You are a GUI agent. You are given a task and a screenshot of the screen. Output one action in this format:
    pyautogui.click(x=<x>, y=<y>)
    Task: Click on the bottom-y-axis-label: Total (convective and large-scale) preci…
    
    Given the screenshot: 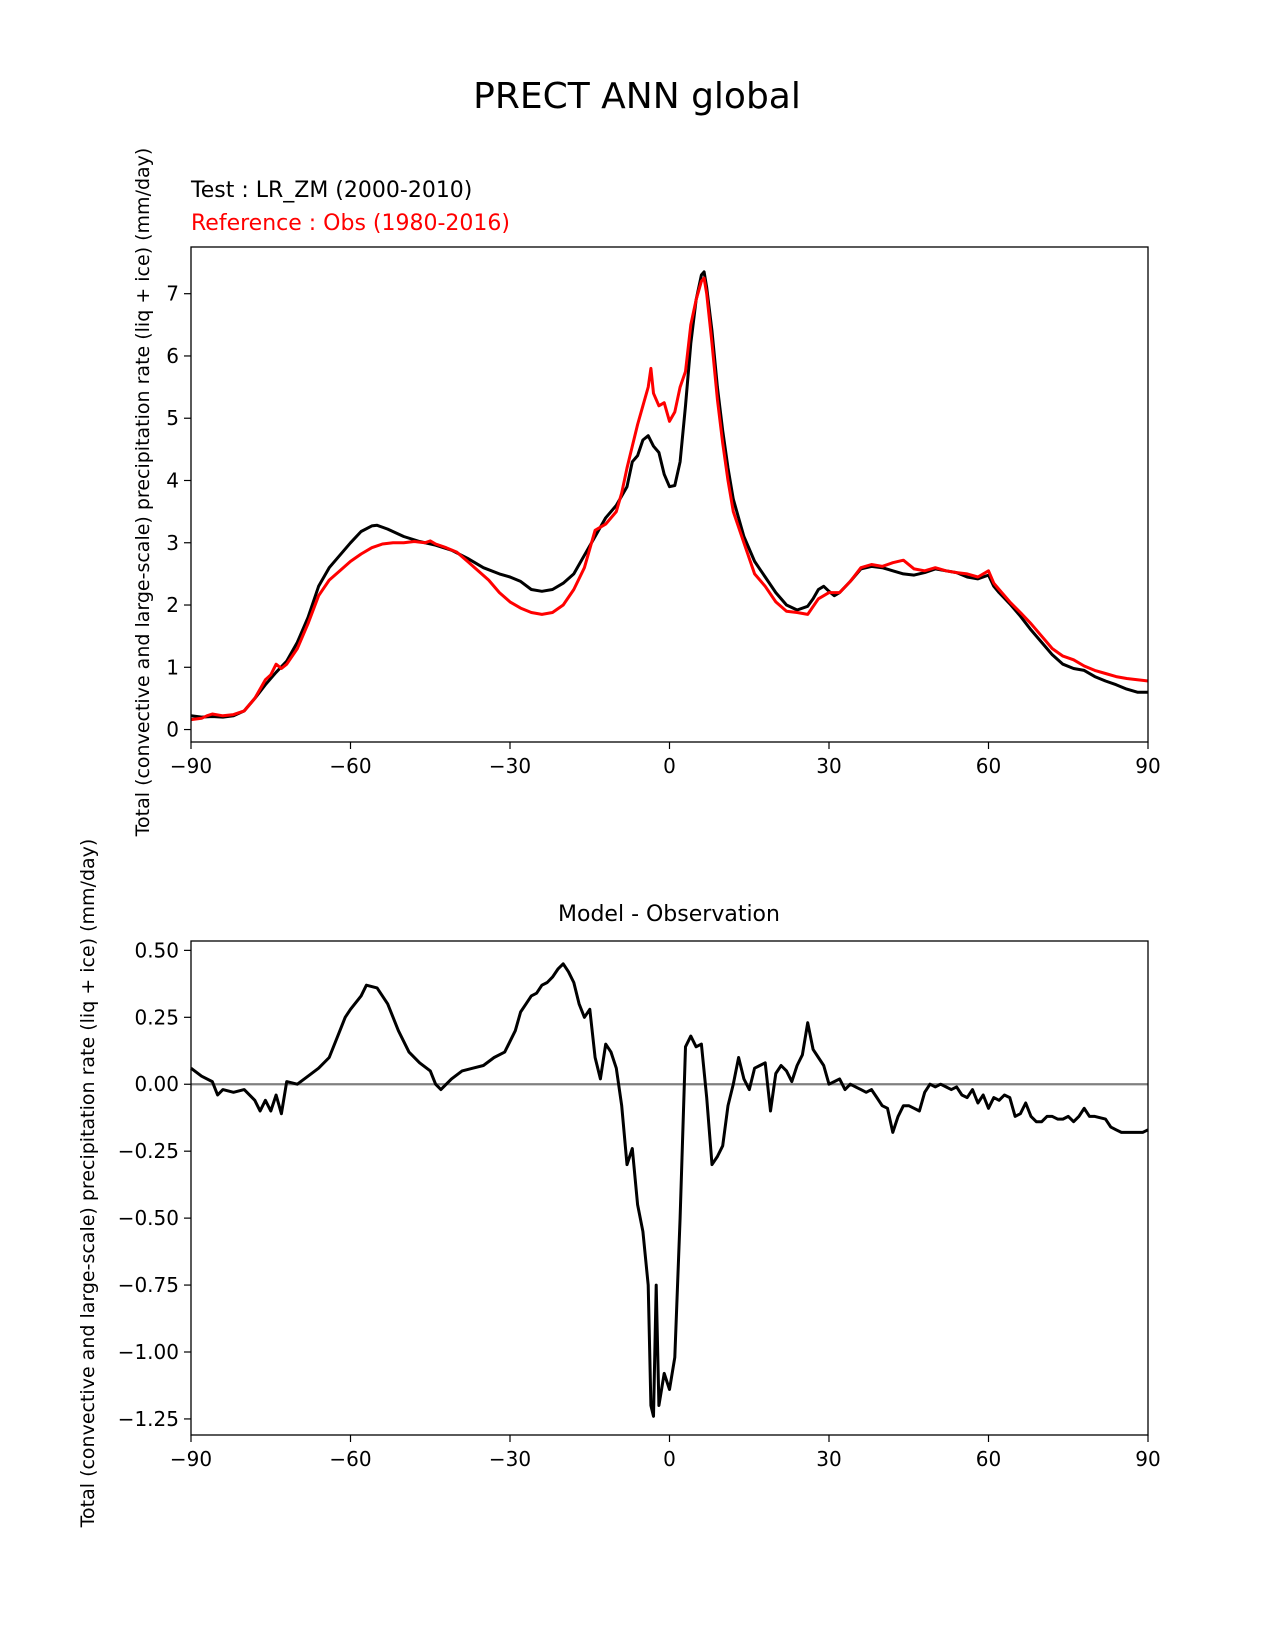 What is the action you would take?
    pyautogui.click(x=88, y=1184)
    